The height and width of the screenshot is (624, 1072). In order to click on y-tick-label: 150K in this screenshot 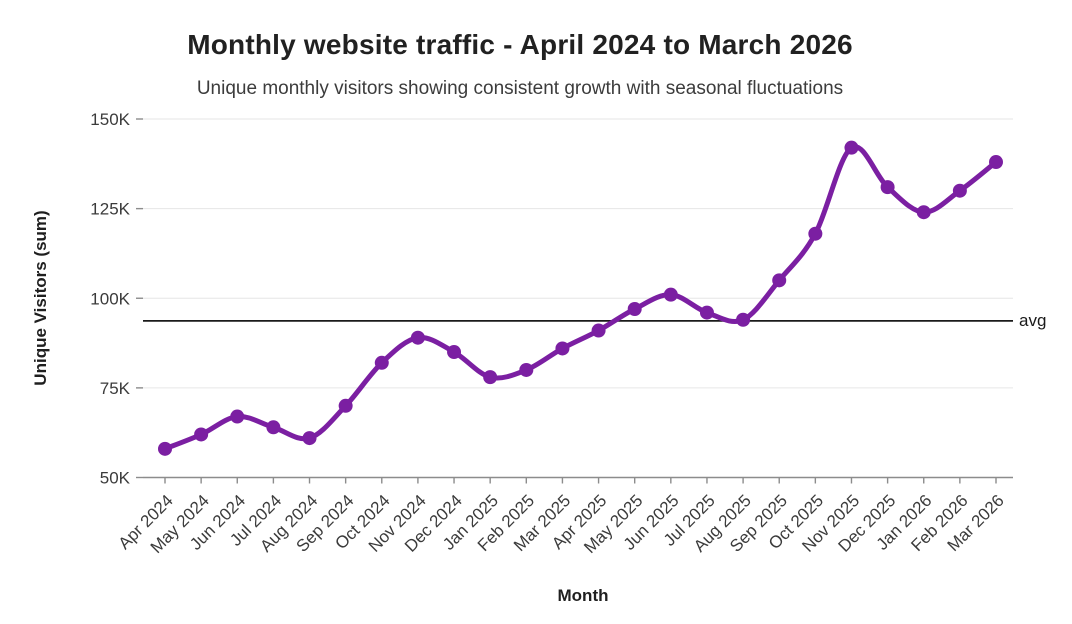, I will do `click(110, 119)`.